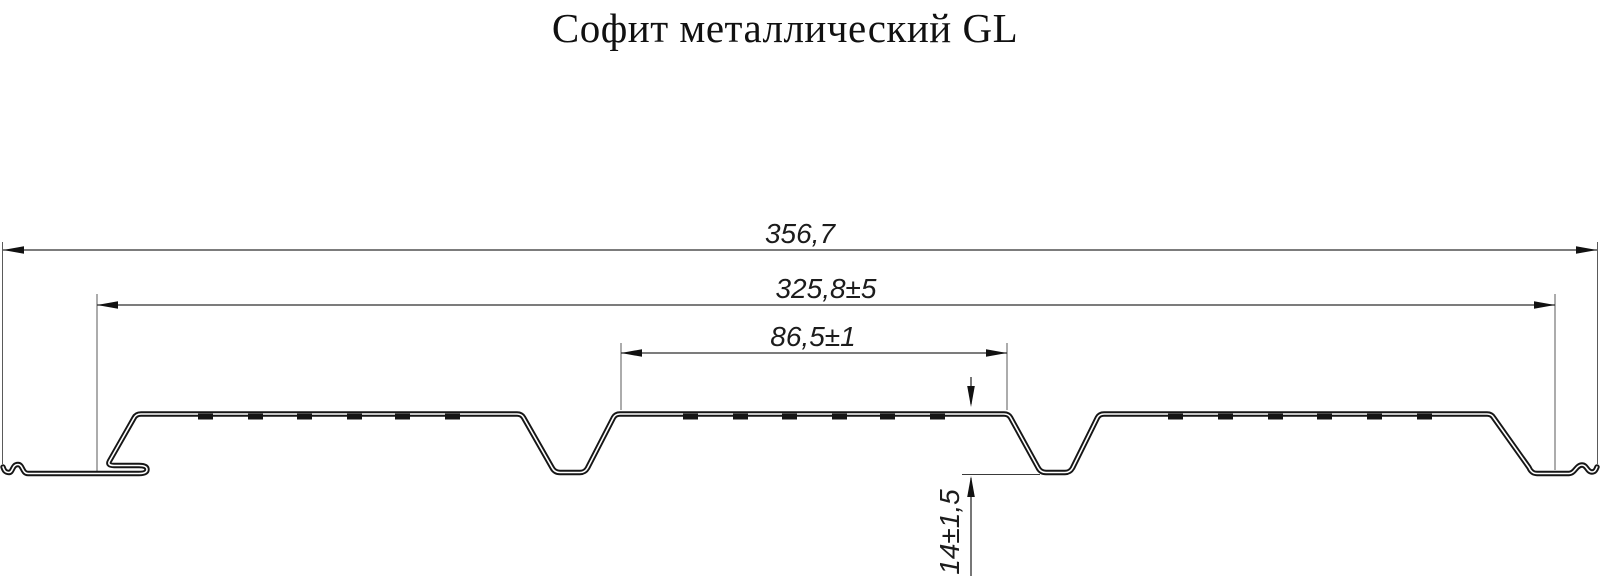  What do you see at coordinates (1586, 250) in the screenshot?
I see `arrowhead-total-right` at bounding box center [1586, 250].